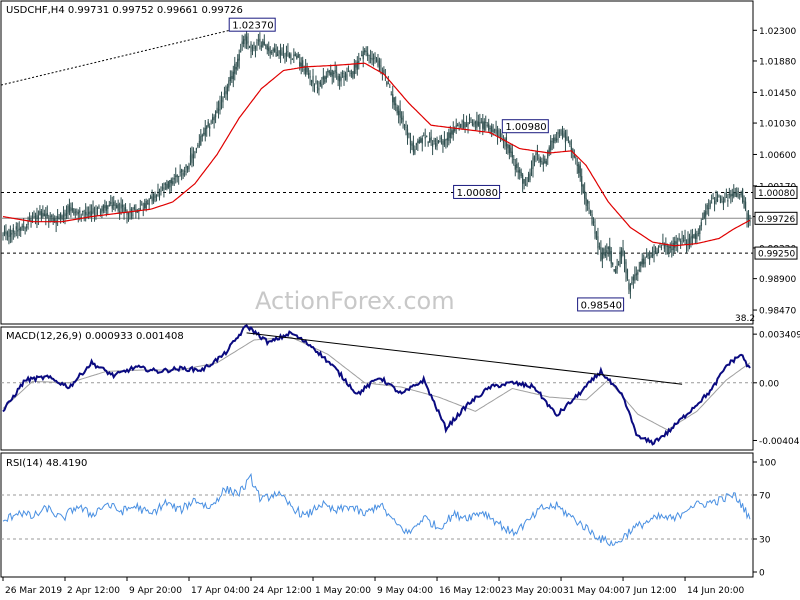 The image size is (800, 600). Describe the element at coordinates (601, 304) in the screenshot. I see `price-annotation-box` at that location.